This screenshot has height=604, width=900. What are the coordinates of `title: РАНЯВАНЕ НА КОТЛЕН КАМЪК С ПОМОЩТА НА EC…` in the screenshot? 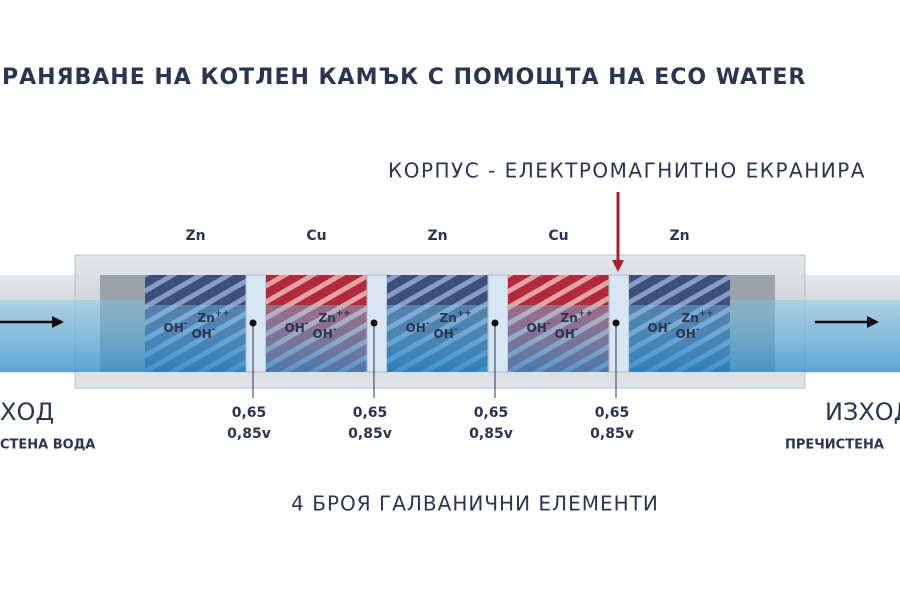 It's located at (404, 77).